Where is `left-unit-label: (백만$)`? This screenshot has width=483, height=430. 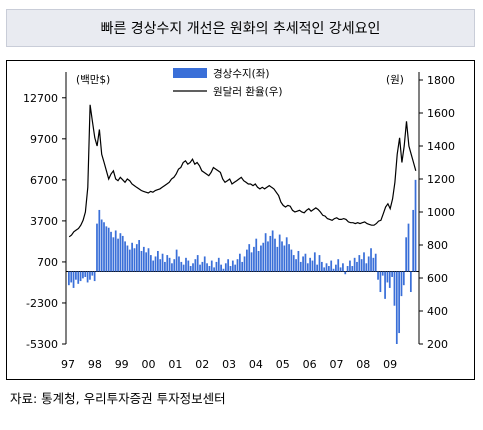
left-unit-label: (백만$) is located at coordinates (93, 80).